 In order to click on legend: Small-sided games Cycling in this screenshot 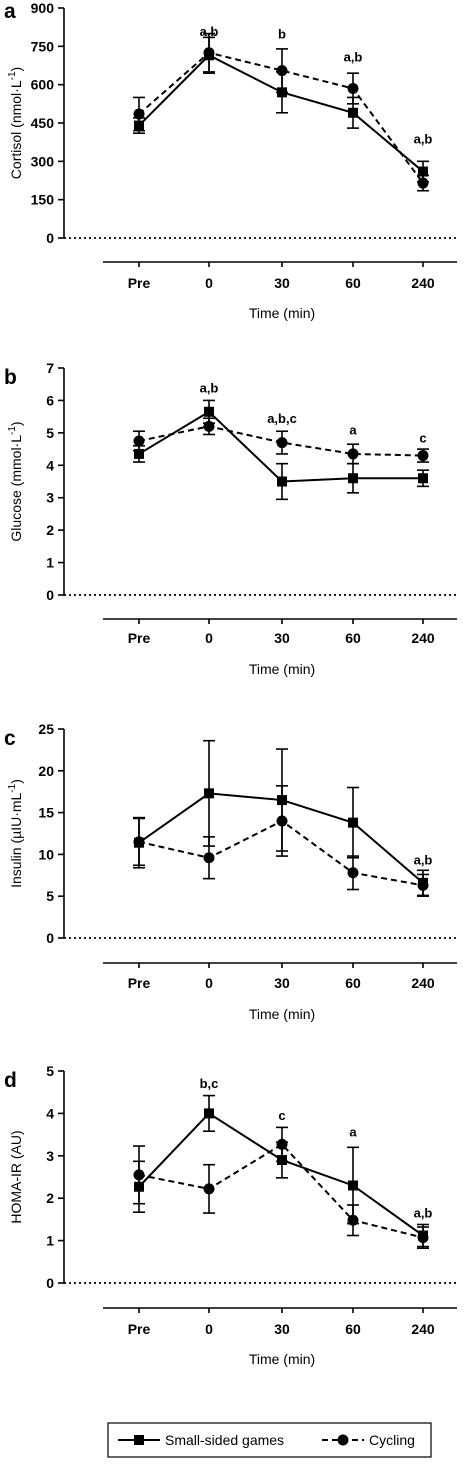, I will do `click(269, 1440)`.